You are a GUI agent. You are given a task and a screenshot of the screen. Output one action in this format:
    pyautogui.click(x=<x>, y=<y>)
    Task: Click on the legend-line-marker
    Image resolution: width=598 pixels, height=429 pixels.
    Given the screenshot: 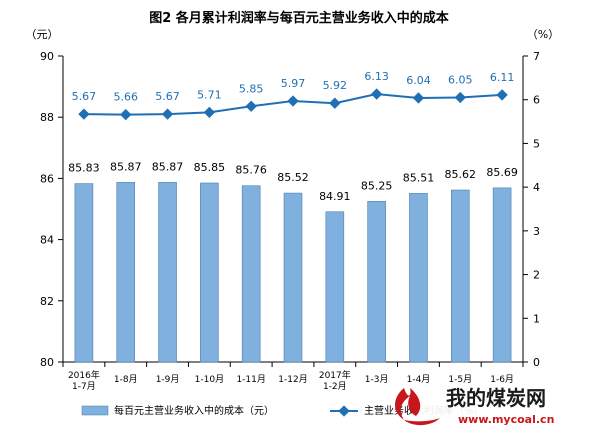 What is the action you would take?
    pyautogui.click(x=344, y=411)
    